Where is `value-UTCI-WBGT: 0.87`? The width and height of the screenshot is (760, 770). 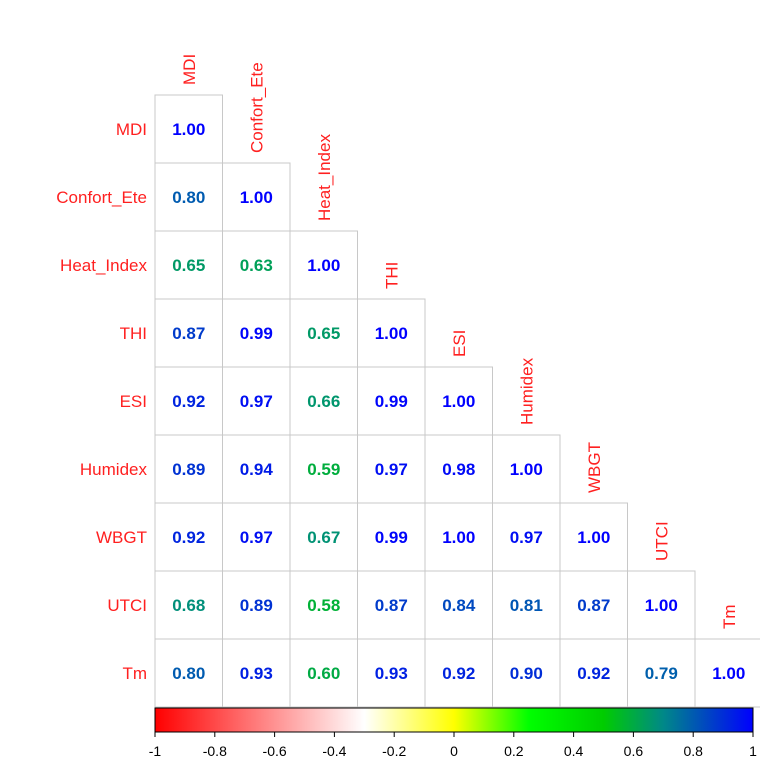 value-UTCI-WBGT: 0.87 is located at coordinates (593, 605).